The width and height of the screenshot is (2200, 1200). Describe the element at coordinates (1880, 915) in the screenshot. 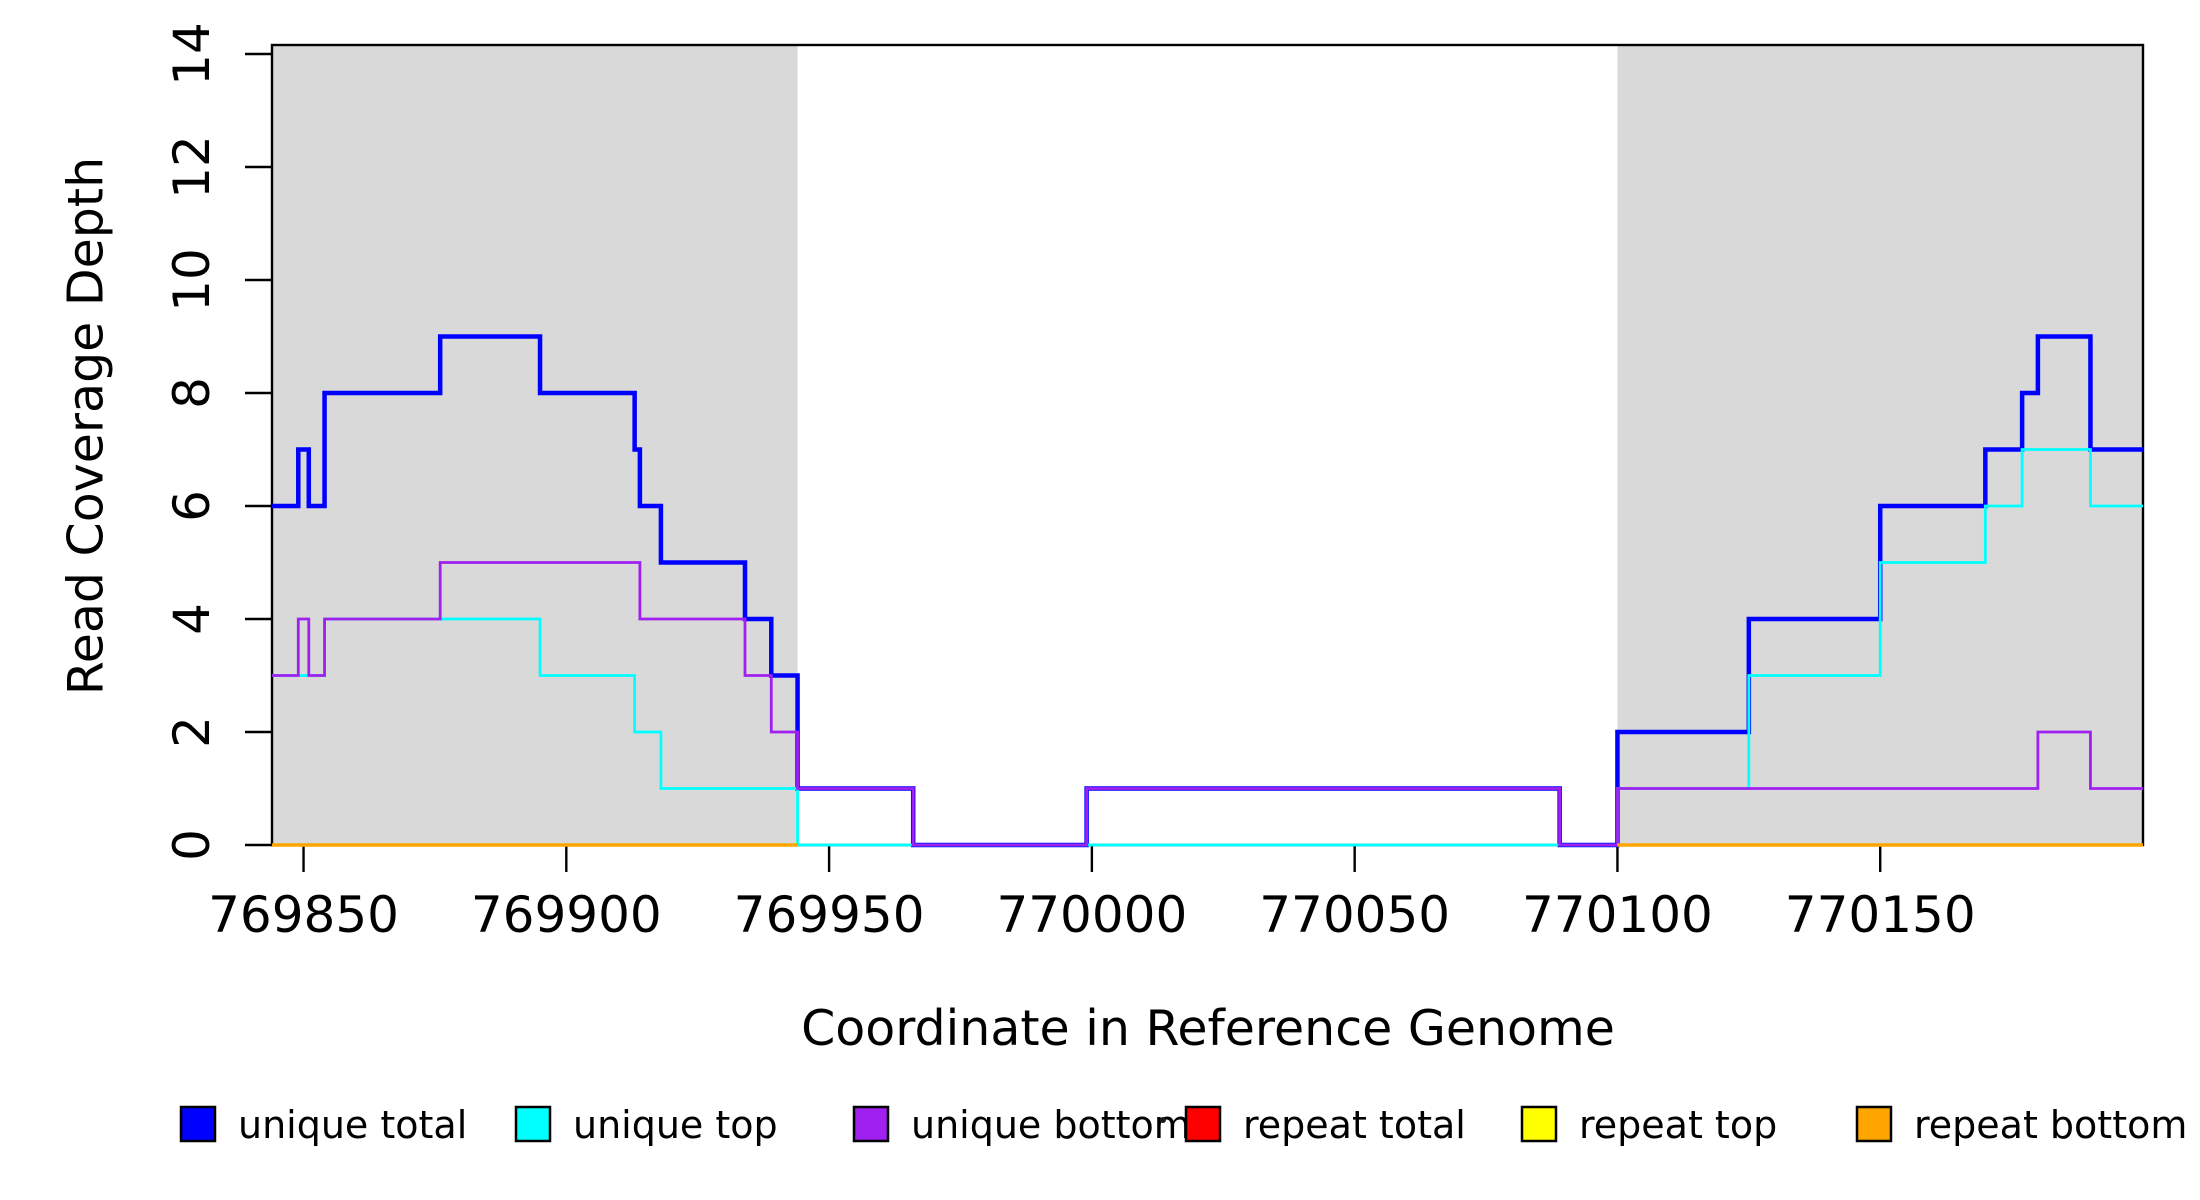

I see `x-tick-label: 770150` at that location.